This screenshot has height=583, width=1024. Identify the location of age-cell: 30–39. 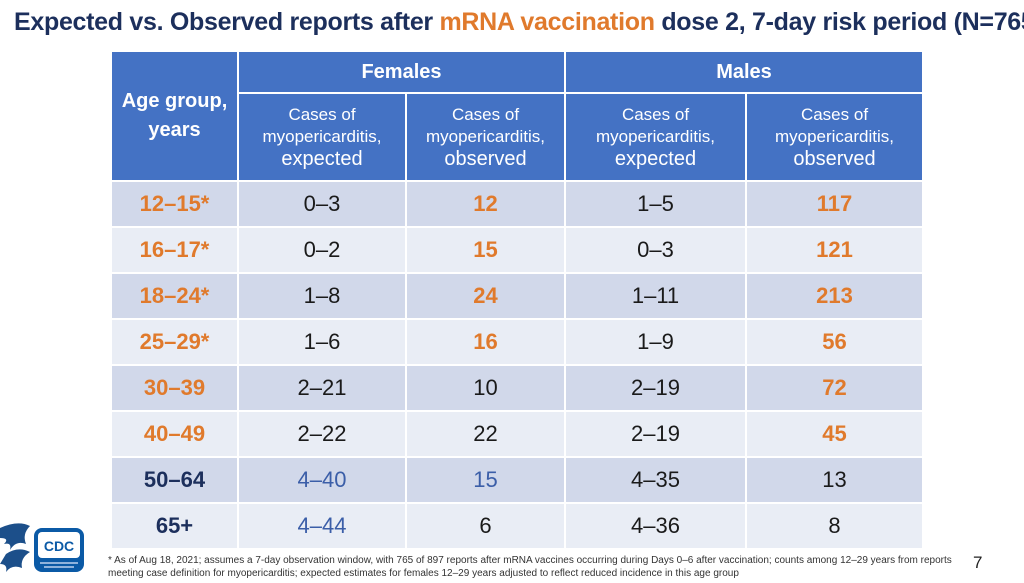
(174, 388).